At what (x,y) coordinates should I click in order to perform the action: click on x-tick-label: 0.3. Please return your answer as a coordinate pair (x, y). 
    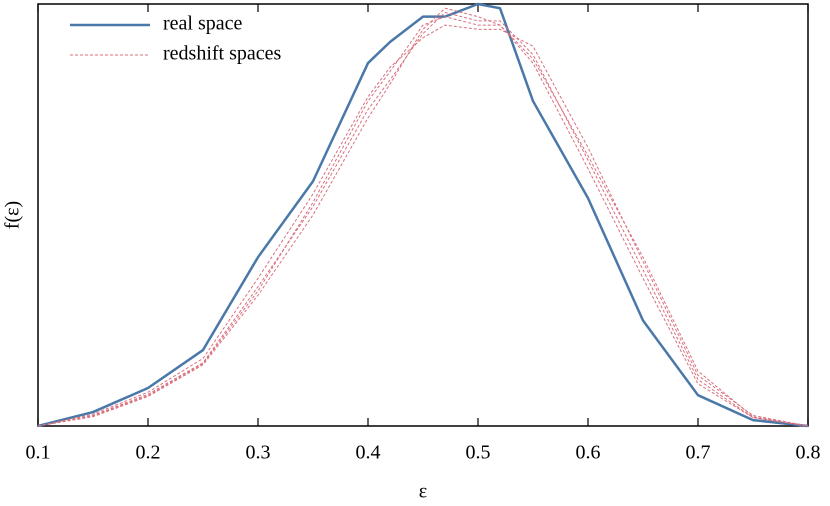
    Looking at the image, I should click on (258, 453).